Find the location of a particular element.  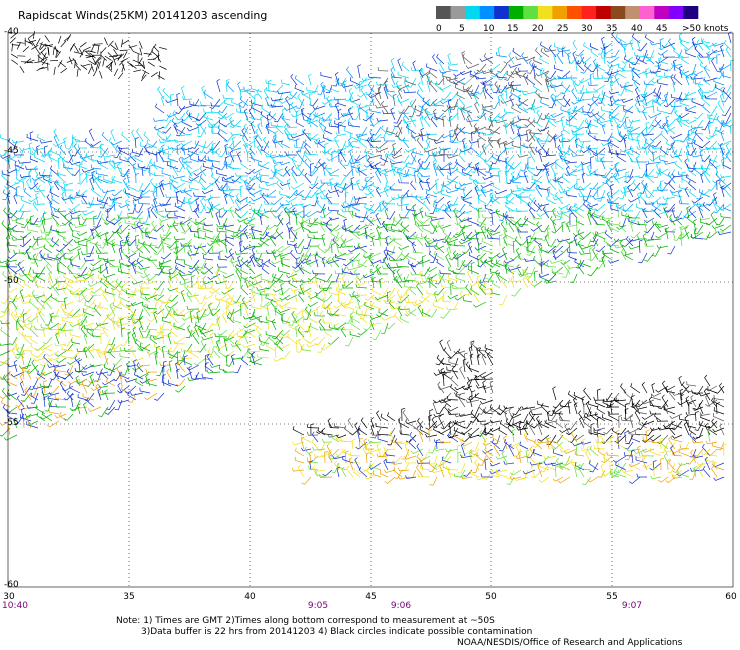

lat-label: -50 is located at coordinates (11, 281).